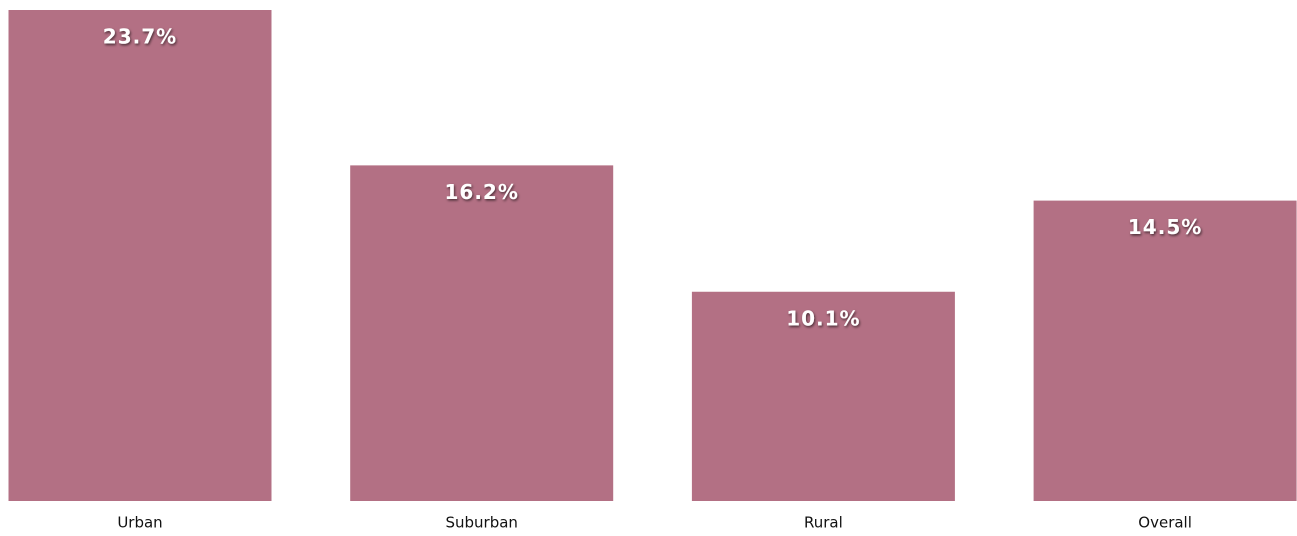 The height and width of the screenshot is (536, 1297). What do you see at coordinates (481, 523) in the screenshot?
I see `x-tick-label: Suburban` at bounding box center [481, 523].